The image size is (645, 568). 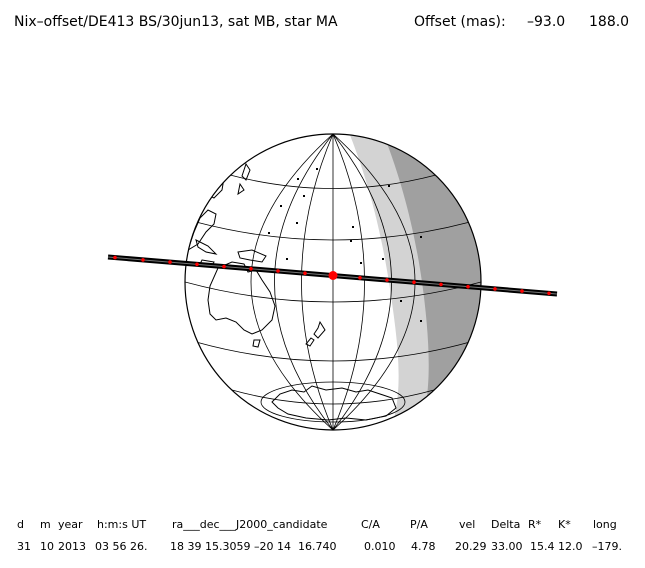 What do you see at coordinates (471, 546) in the screenshot?
I see `table-value-cell: 20.29` at bounding box center [471, 546].